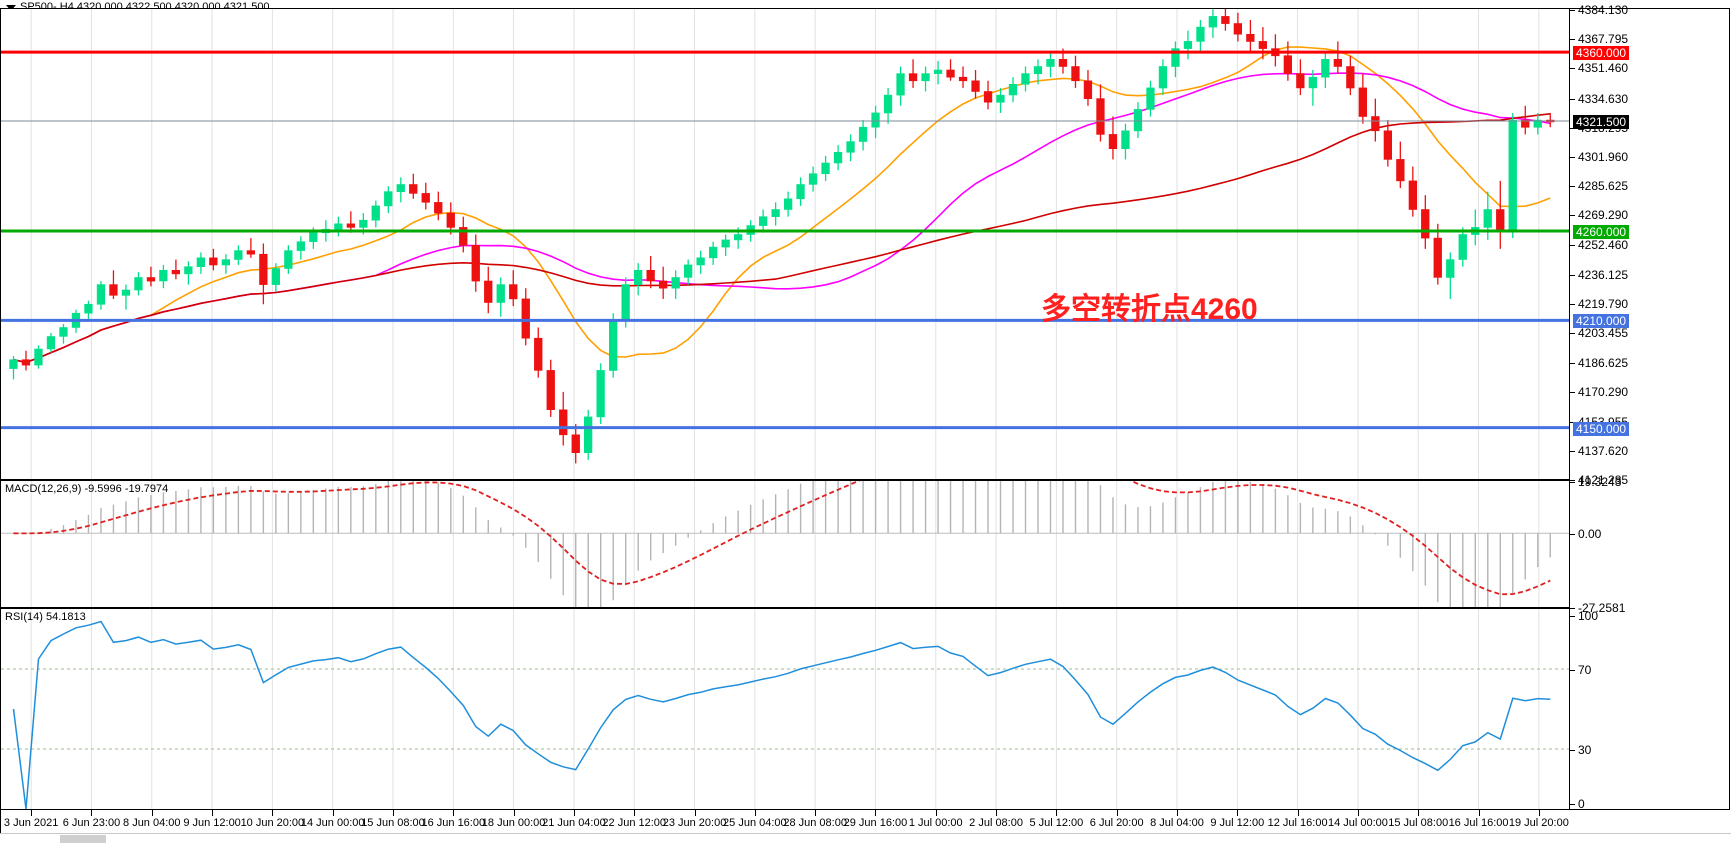  I want to click on price-axis-label: 4203.455, so click(1603, 333).